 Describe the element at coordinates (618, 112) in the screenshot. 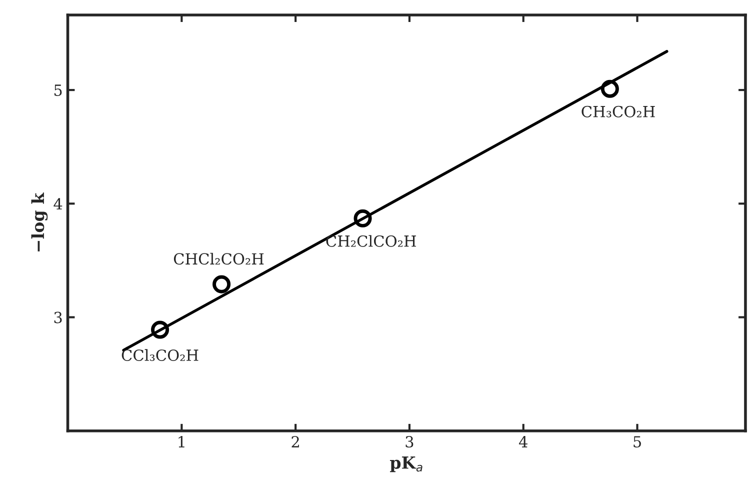

I see `annotation: CH₃CO₂H` at that location.